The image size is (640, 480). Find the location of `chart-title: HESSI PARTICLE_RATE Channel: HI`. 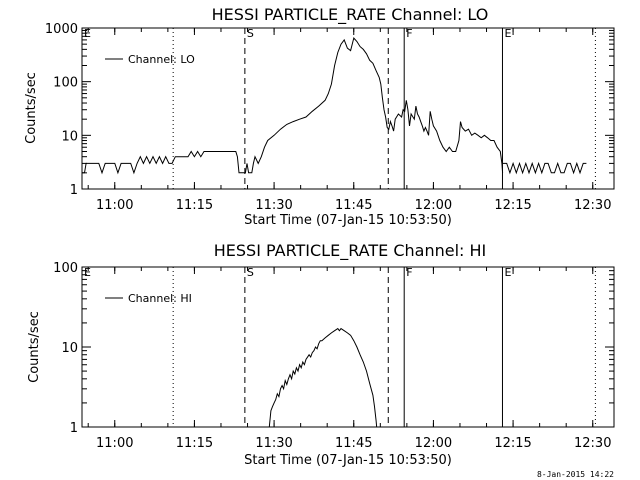

chart-title: HESSI PARTICLE_RATE Channel: HI is located at coordinates (350, 251).